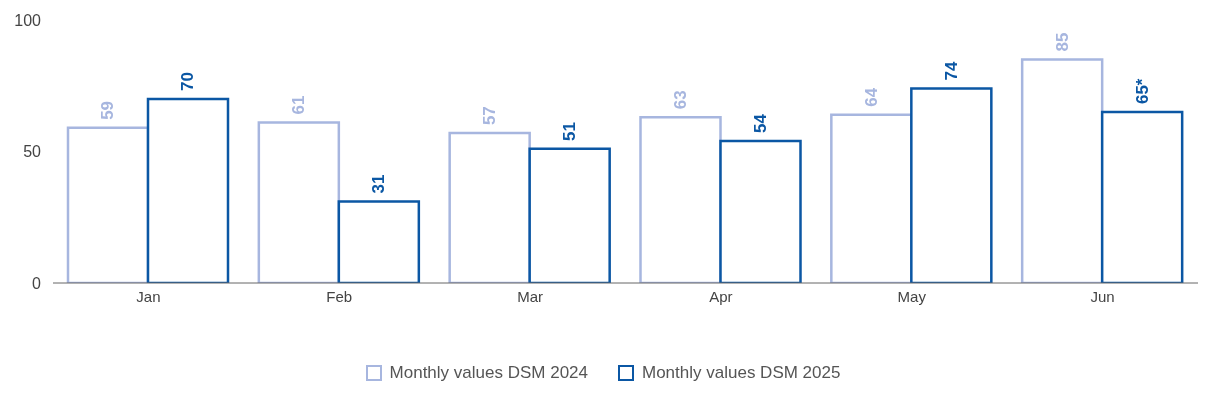 Image resolution: width=1217 pixels, height=401 pixels. Describe the element at coordinates (760, 123) in the screenshot. I see `data-label: 54` at that location.